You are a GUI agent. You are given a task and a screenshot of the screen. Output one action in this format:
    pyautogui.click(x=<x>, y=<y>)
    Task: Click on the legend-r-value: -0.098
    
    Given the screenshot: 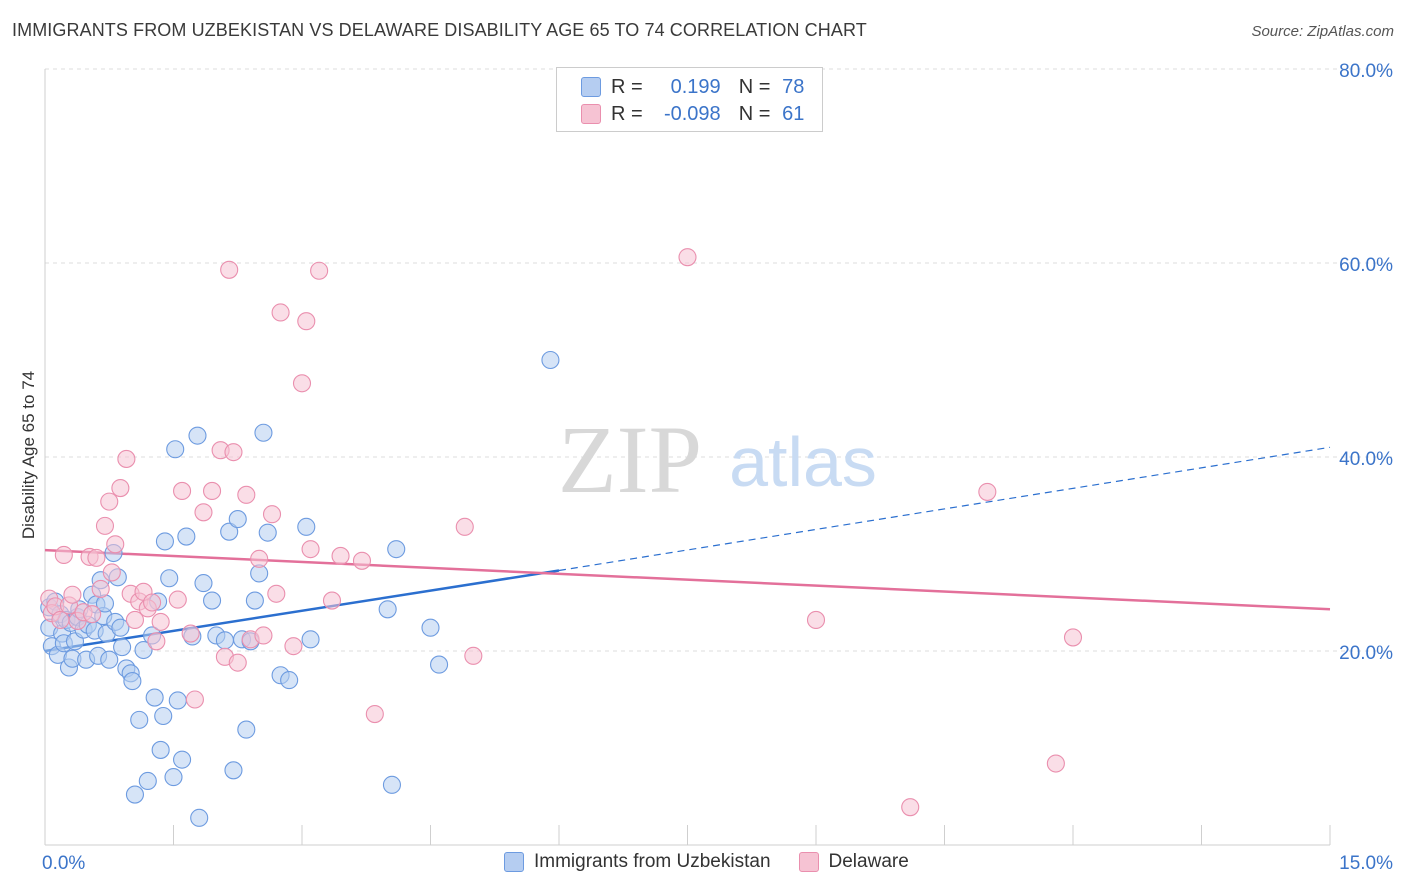 What is the action you would take?
    pyautogui.click(x=692, y=113)
    